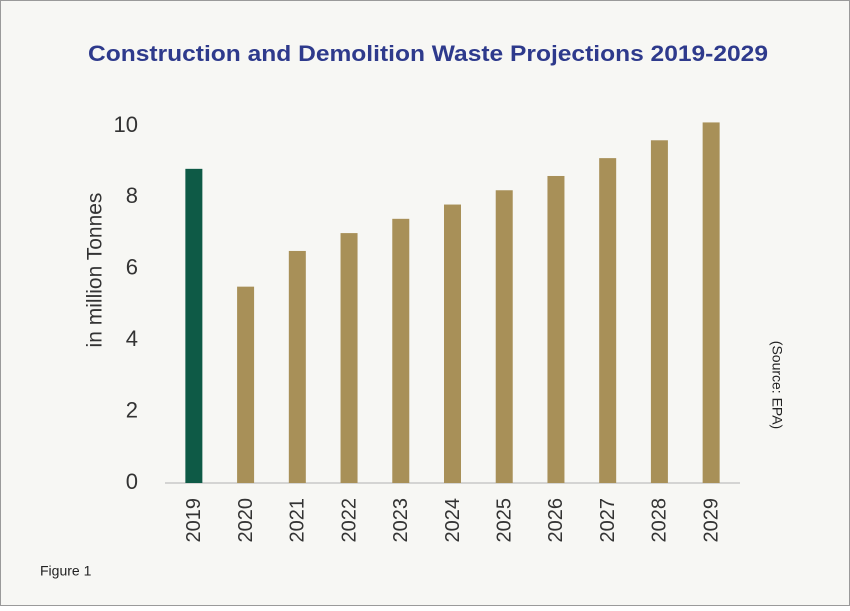  I want to click on y-axis-label: in million Tonnes, so click(95, 270).